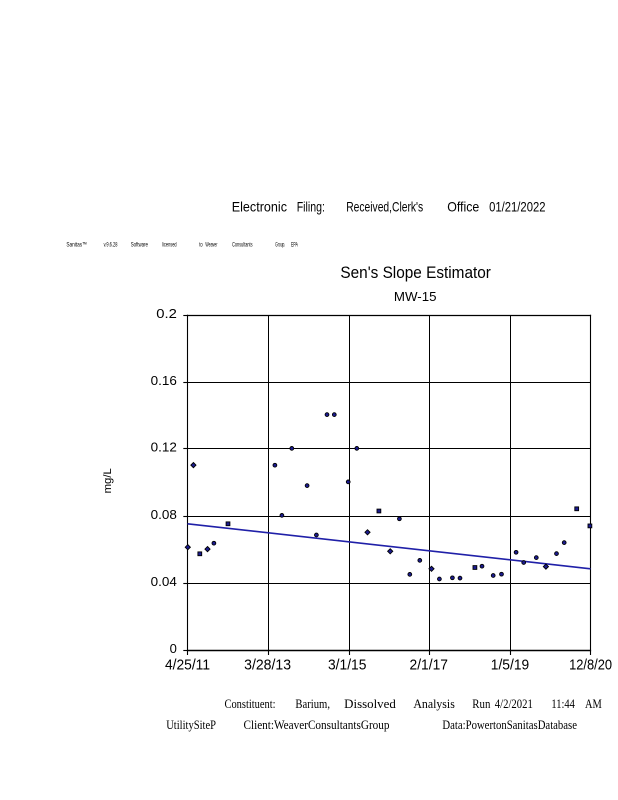 The width and height of the screenshot is (618, 800). I want to click on svg-text: 0.2, so click(166, 313).